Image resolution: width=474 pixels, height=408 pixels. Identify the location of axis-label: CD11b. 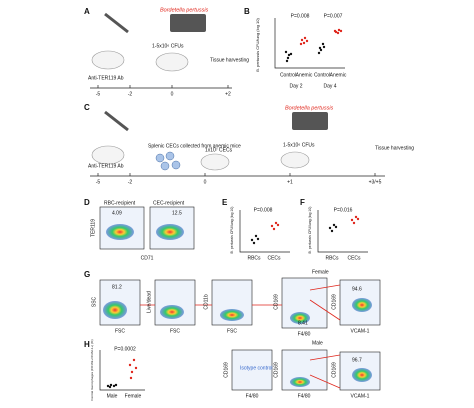
(206, 301).